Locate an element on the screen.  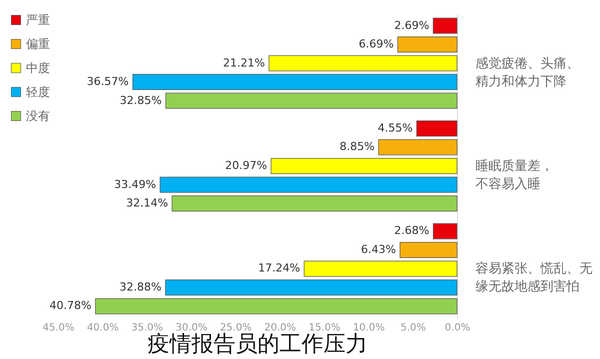
x-tick-label: 10.0% is located at coordinates (368, 328).